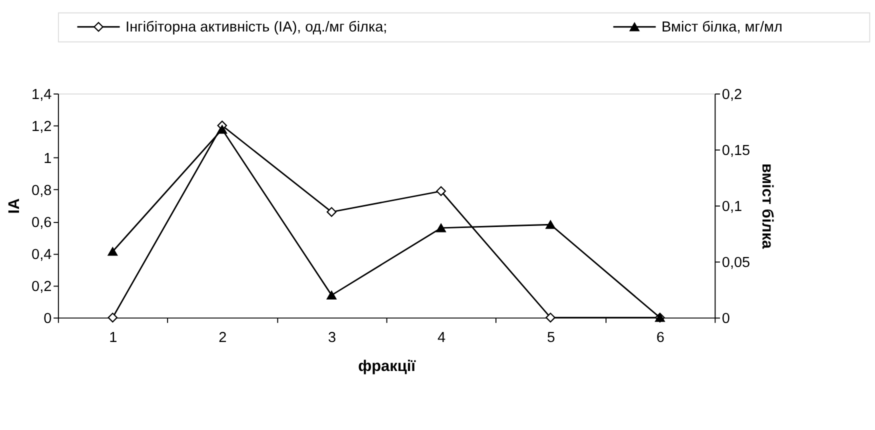  Describe the element at coordinates (257, 28) in the screenshot. I see `legend-label: Інгібіторна активність (ІА), од./мг білка;` at that location.